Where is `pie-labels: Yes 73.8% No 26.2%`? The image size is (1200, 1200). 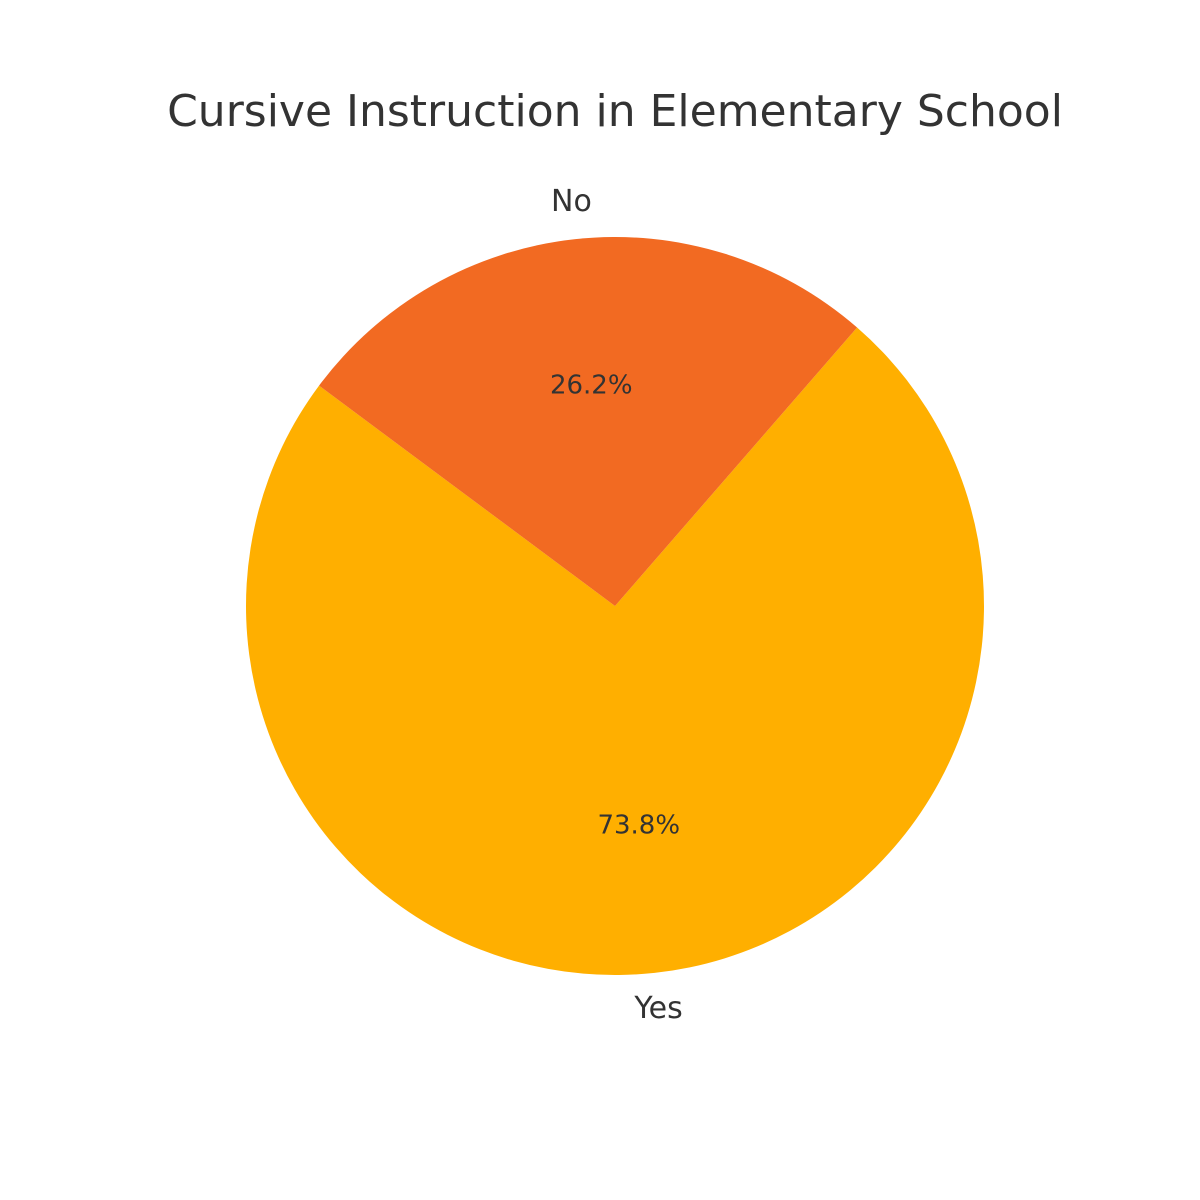 pie-labels: Yes 73.8% No 26.2% is located at coordinates (616, 605).